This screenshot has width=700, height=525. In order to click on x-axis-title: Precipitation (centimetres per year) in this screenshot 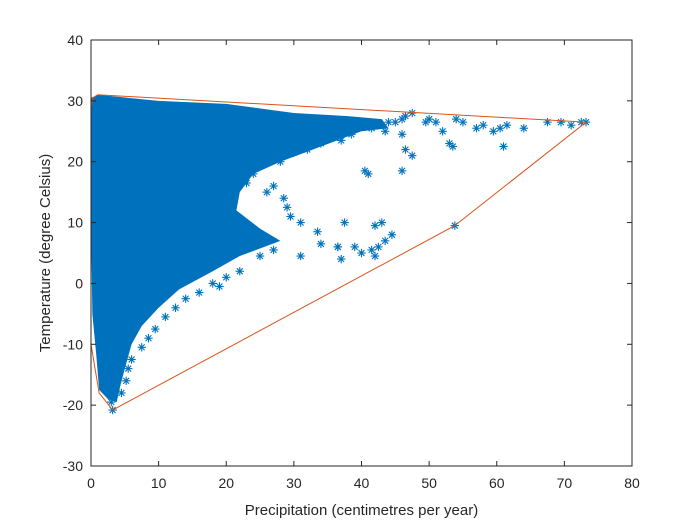, I will do `click(361, 510)`.